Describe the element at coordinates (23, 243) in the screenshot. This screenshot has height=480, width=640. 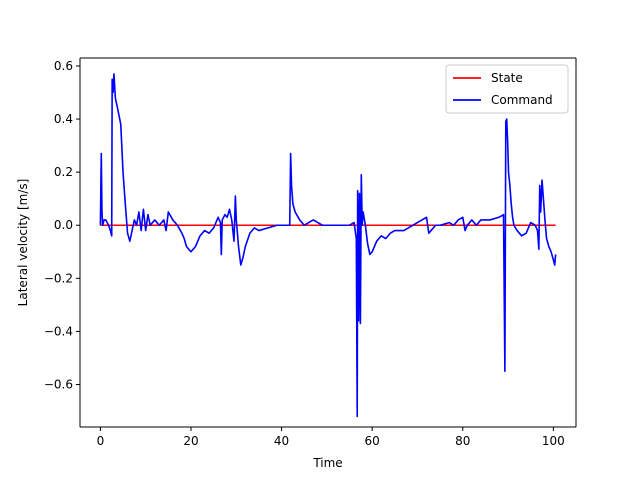
I see `y-axis-title: Lateral velocity [m/s]` at that location.